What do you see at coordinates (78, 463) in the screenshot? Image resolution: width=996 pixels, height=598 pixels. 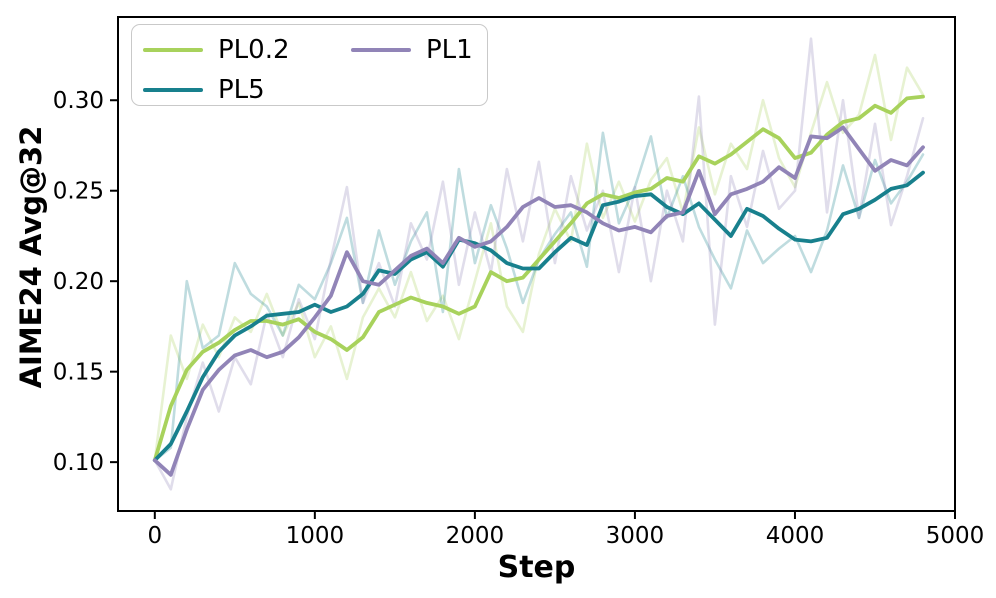 I see `y-tick-label: 0.10` at bounding box center [78, 463].